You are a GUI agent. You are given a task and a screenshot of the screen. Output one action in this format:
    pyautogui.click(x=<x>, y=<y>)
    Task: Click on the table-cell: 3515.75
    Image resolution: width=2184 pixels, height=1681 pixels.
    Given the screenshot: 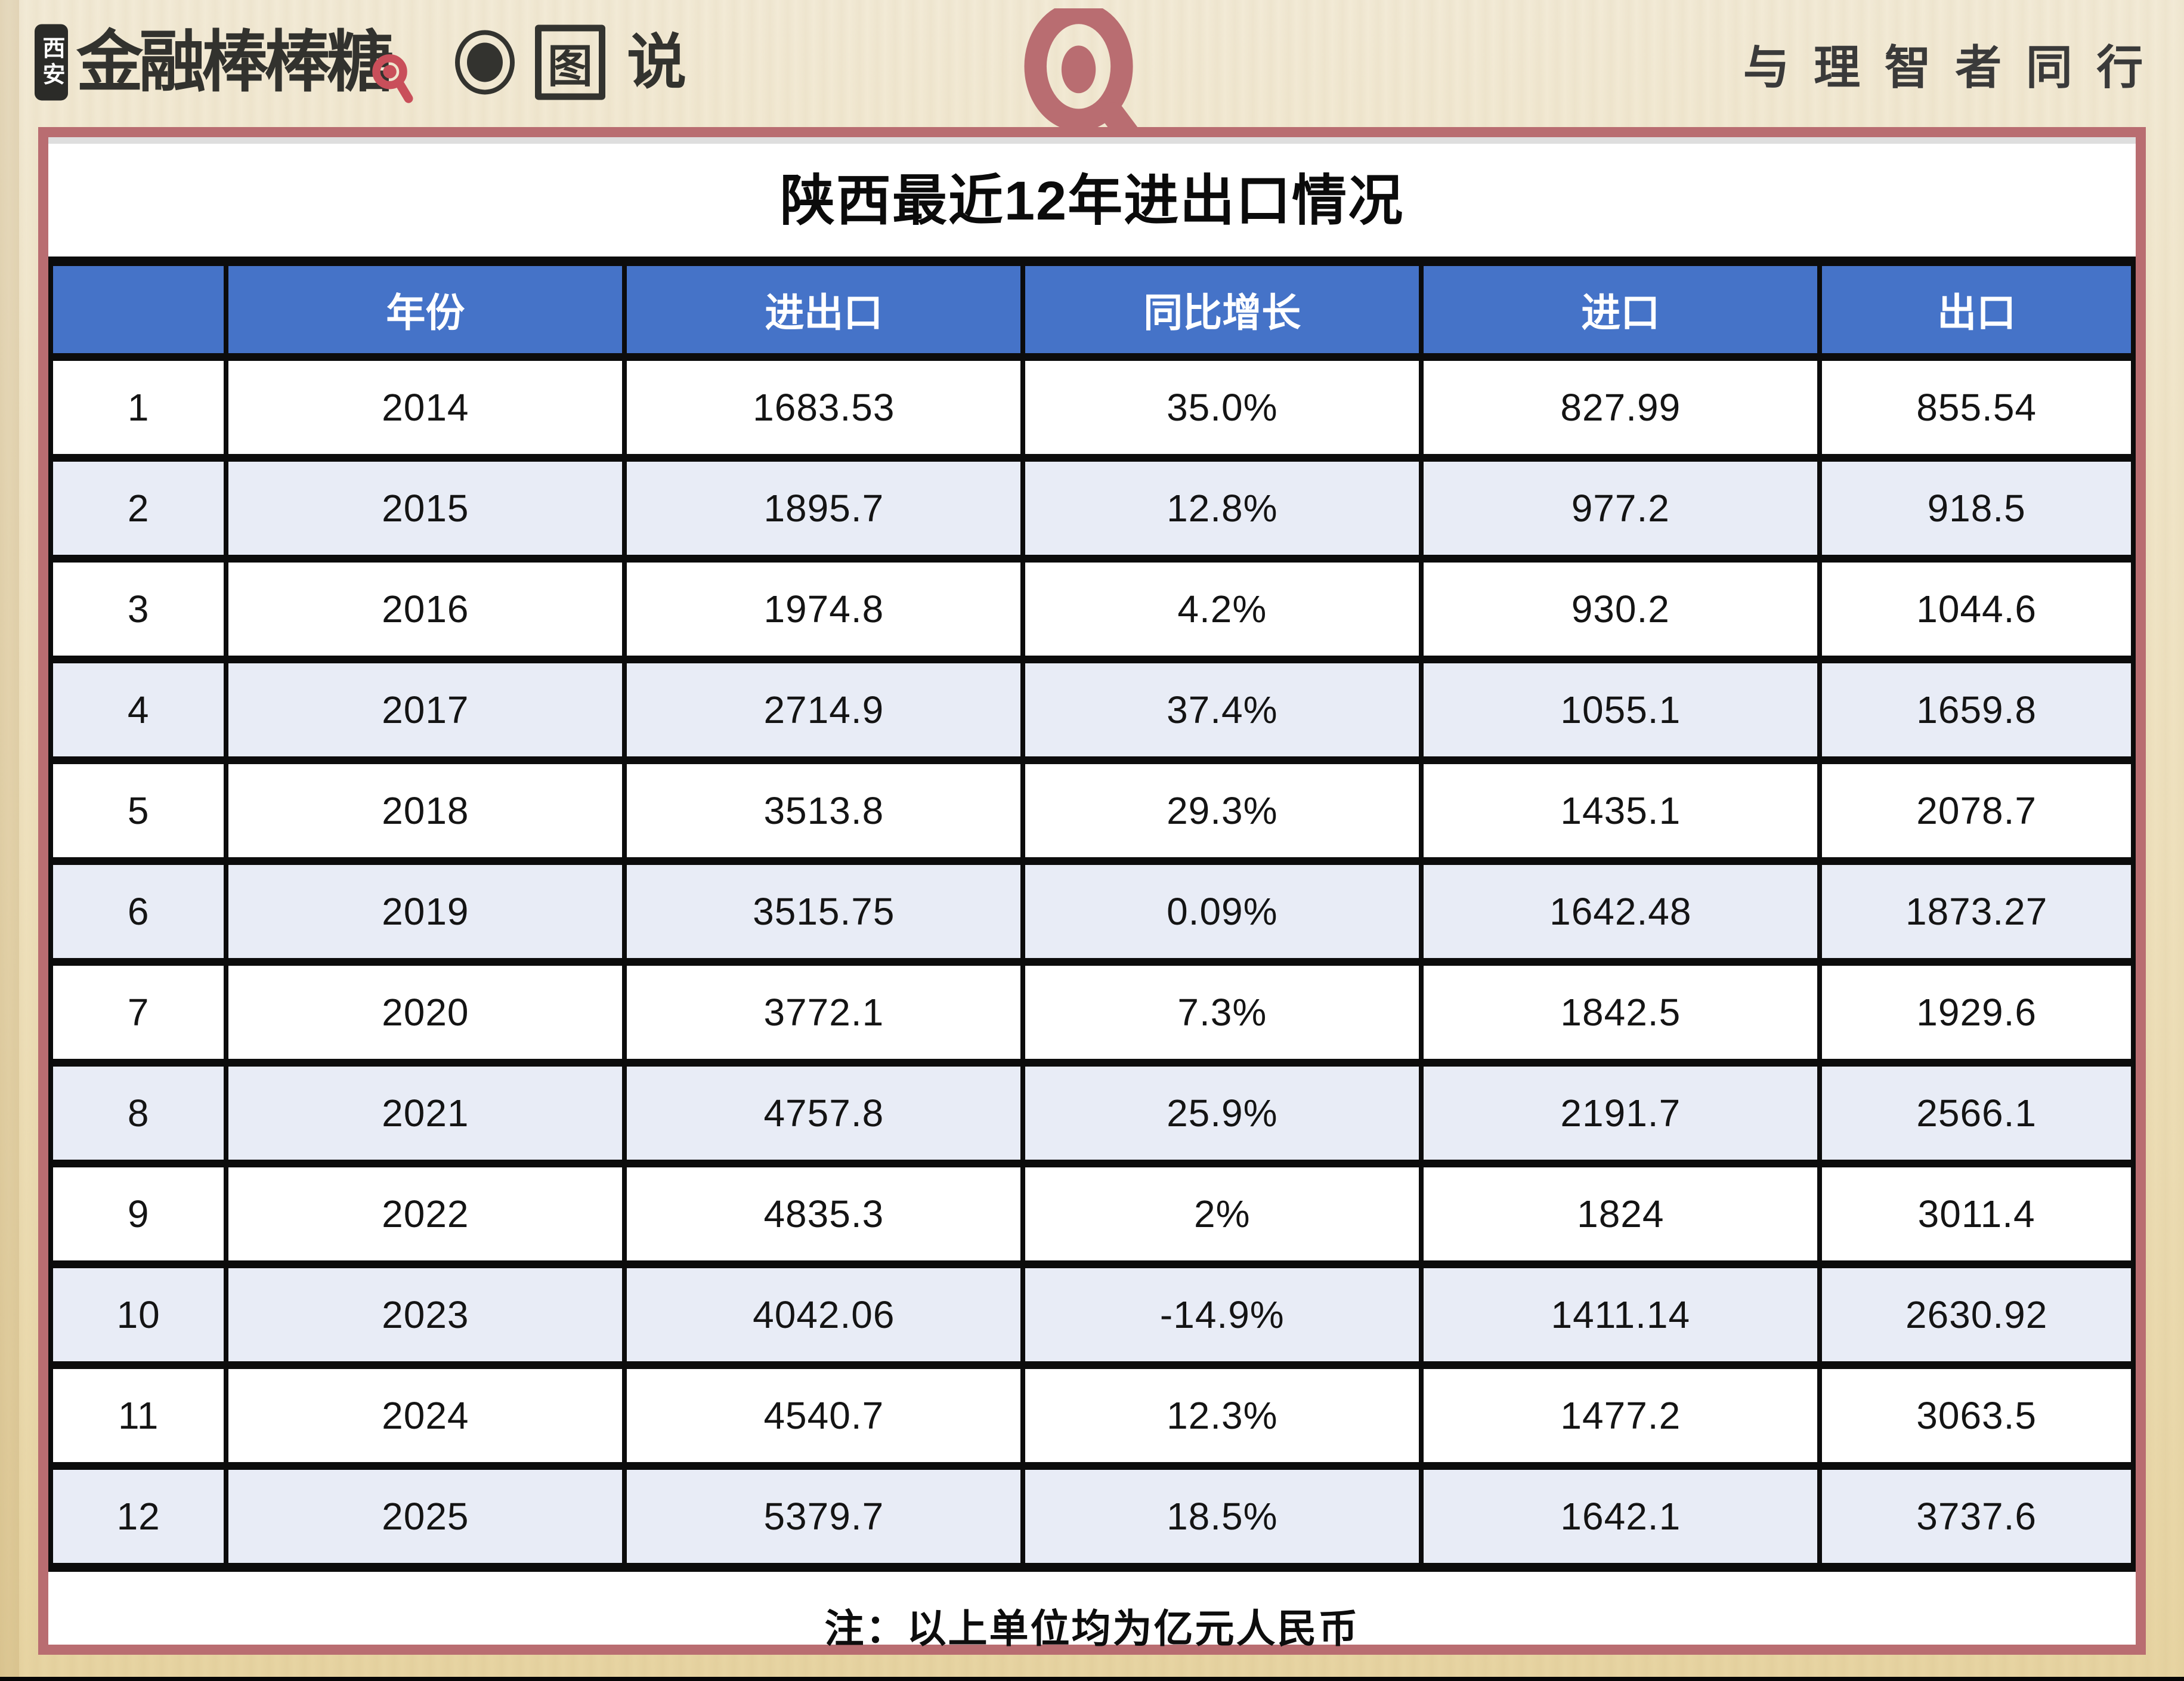 What is the action you would take?
    pyautogui.click(x=824, y=911)
    